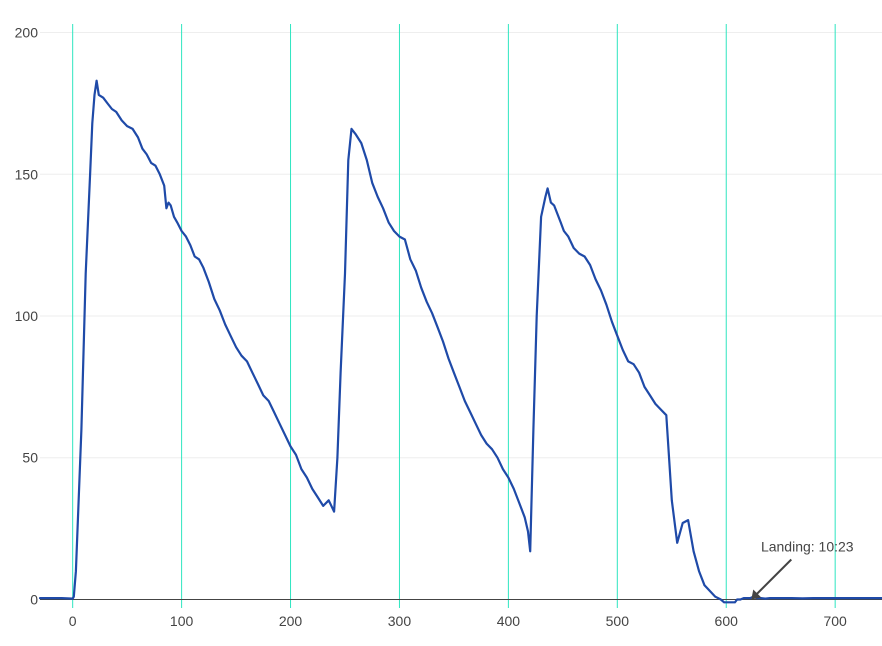 Image resolution: width=882 pixels, height=646 pixels. I want to click on x-tick-label-0: 0, so click(73, 621).